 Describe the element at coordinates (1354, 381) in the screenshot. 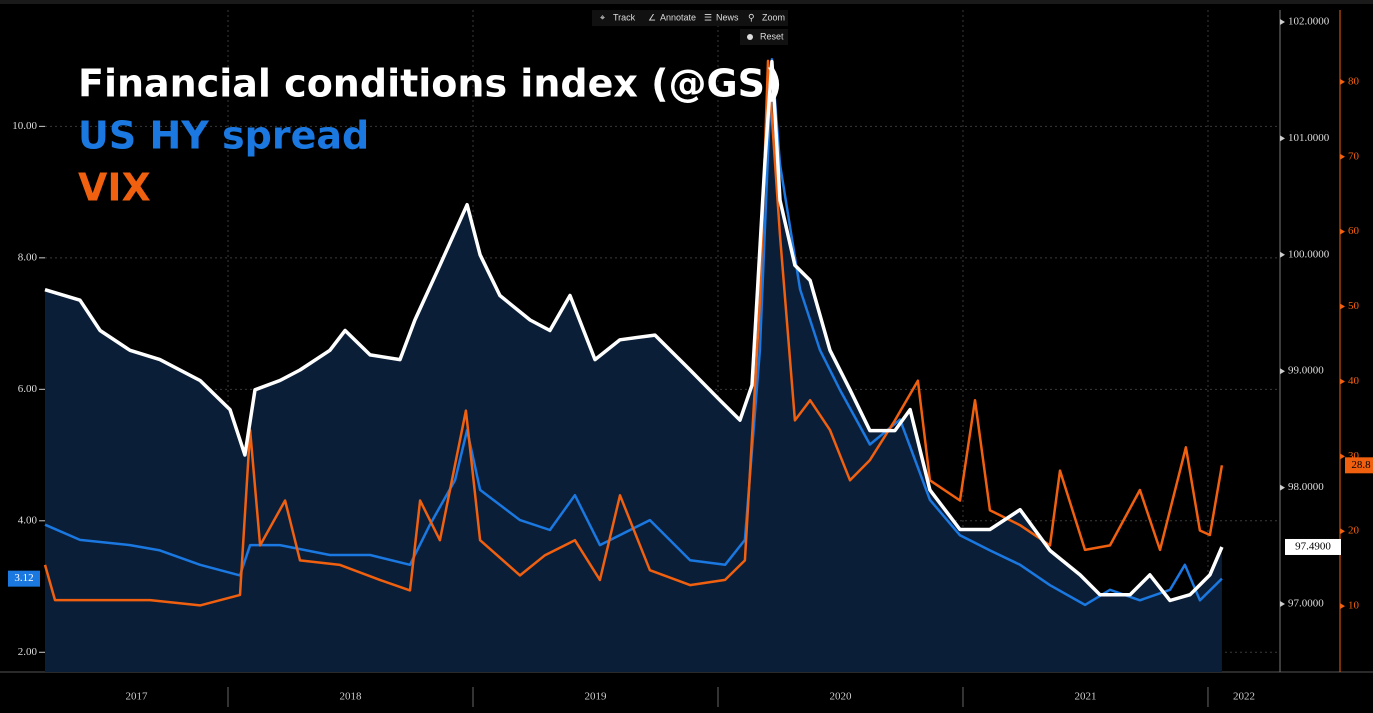

I see `y3-tick-label: 40` at that location.